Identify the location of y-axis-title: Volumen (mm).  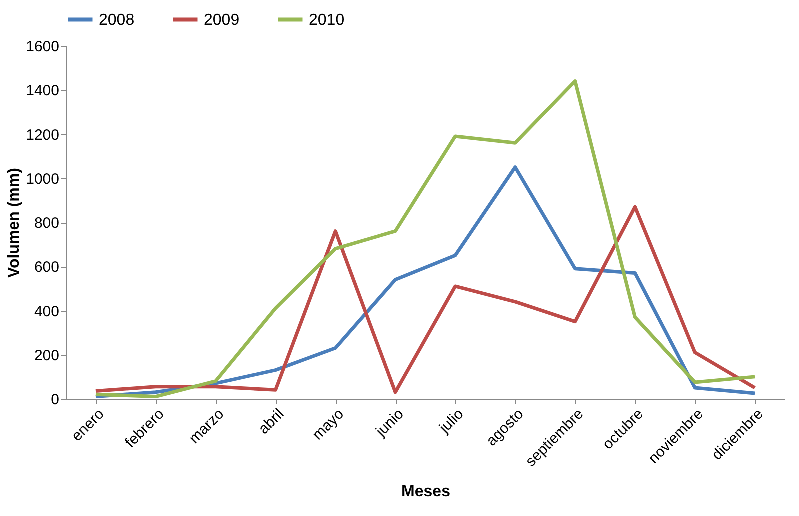
(15, 223).